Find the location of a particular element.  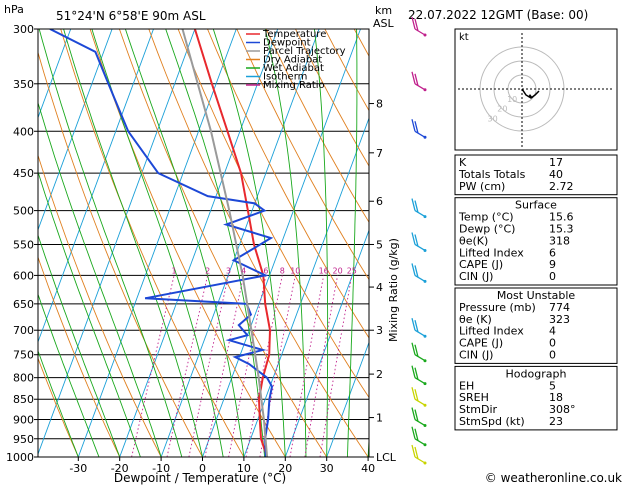

legend-label: Isotherm is located at coordinates (285, 77).